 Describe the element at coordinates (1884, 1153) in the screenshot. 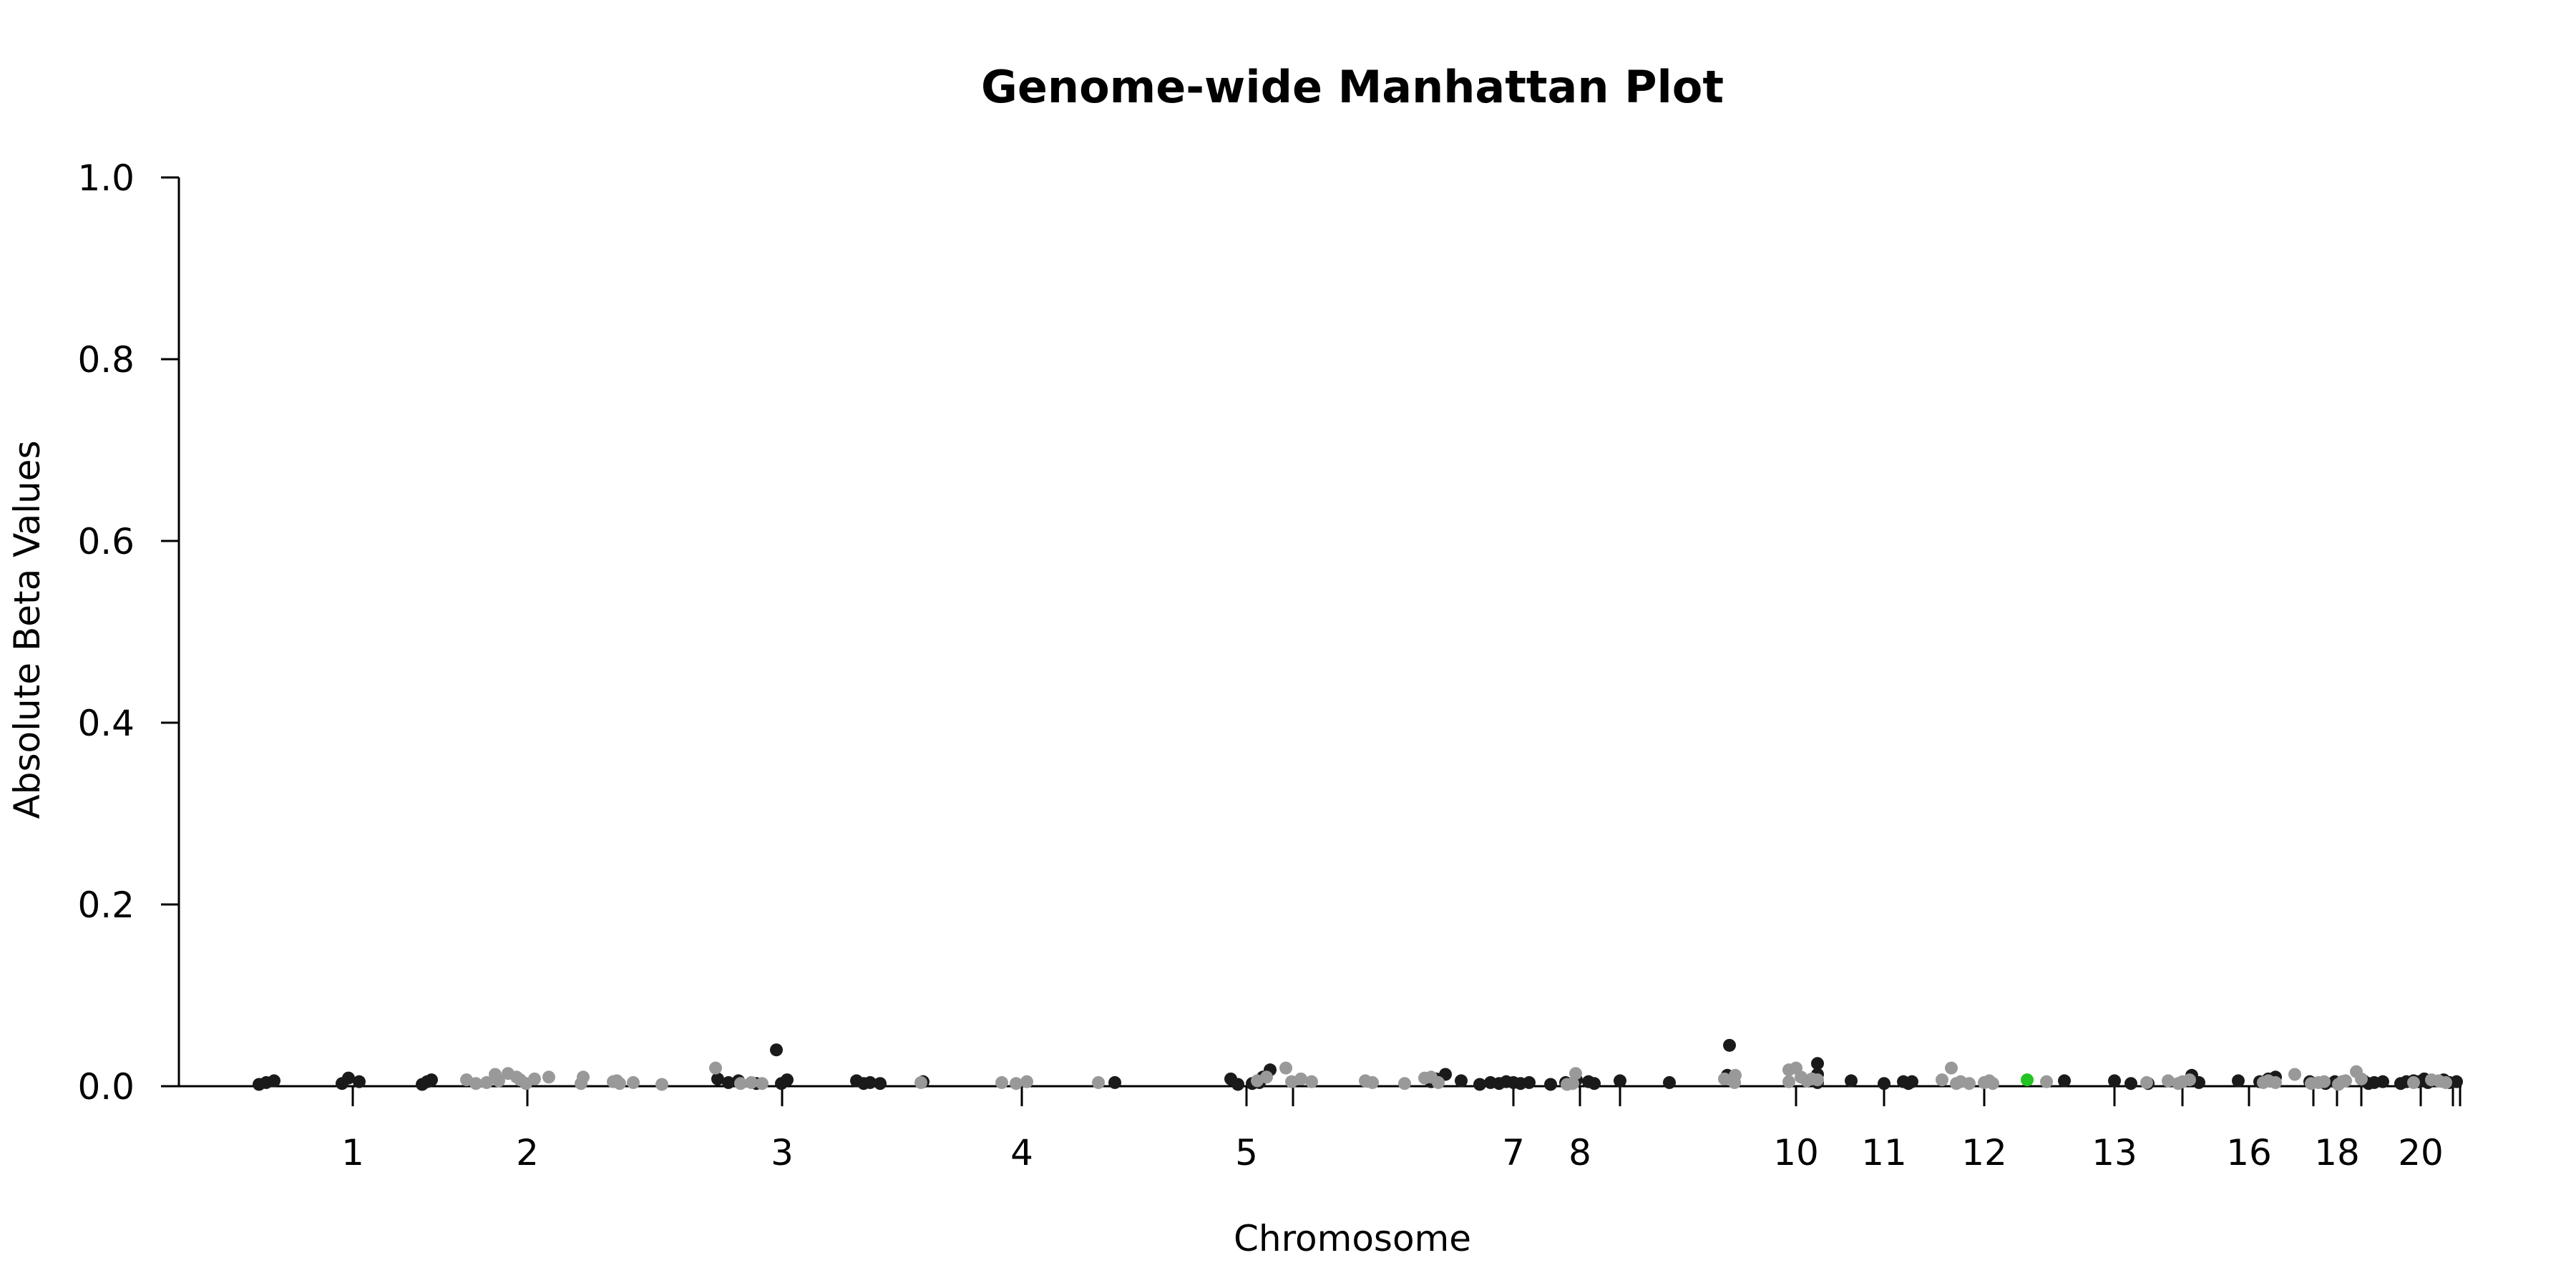

I see `x-tick-label: 11` at that location.